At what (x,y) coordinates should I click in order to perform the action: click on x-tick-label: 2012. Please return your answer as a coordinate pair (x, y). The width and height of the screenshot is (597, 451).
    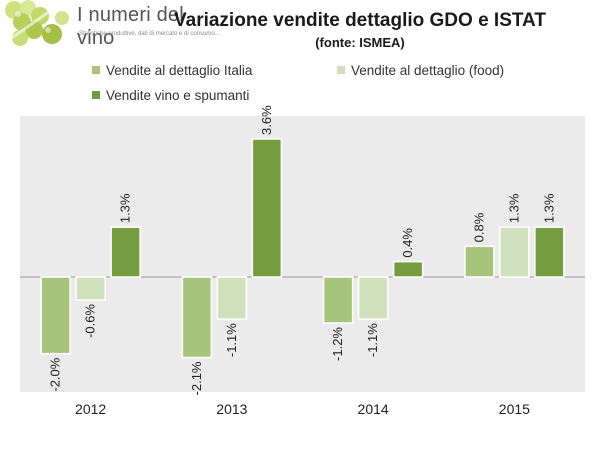
    Looking at the image, I should click on (90, 409).